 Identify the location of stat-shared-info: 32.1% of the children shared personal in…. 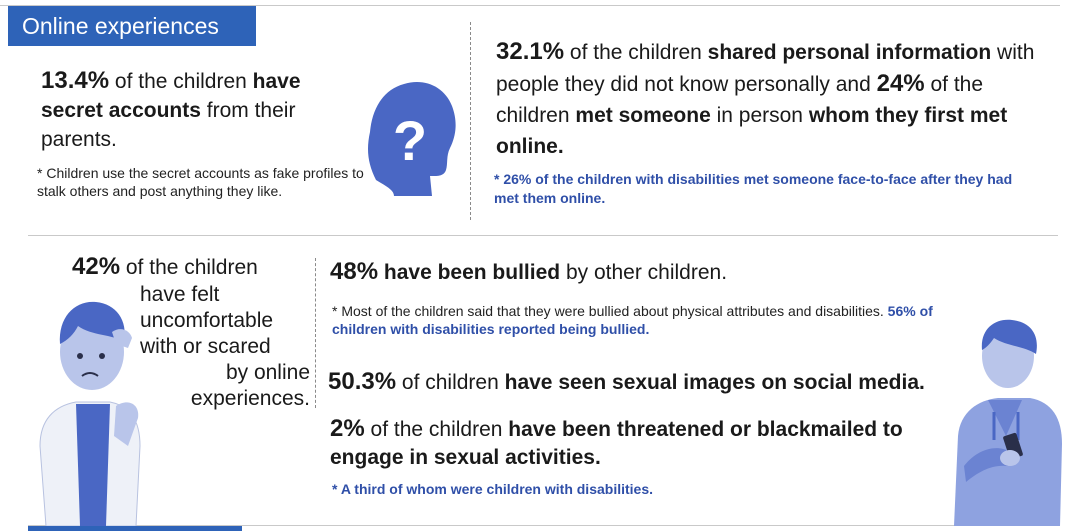
(765, 98).